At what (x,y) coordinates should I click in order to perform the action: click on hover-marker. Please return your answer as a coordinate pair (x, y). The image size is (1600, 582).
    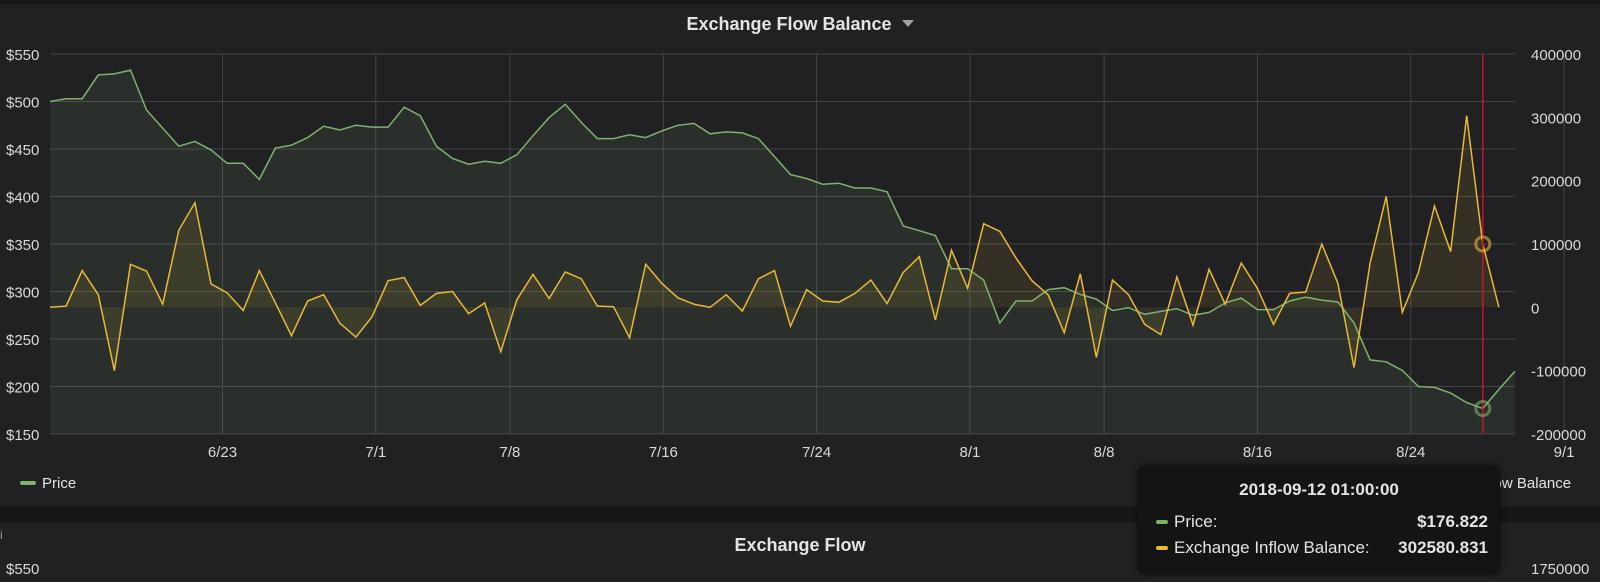
    Looking at the image, I should click on (1483, 244).